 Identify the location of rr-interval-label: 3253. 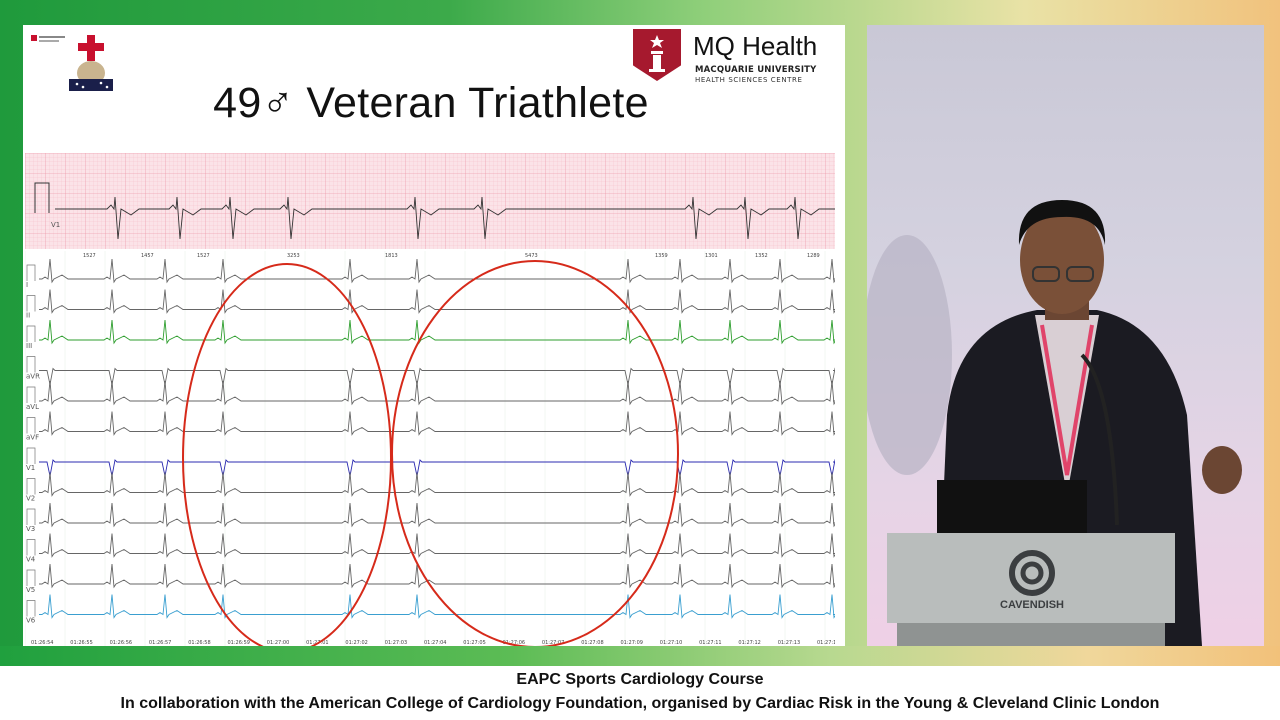
(293, 256).